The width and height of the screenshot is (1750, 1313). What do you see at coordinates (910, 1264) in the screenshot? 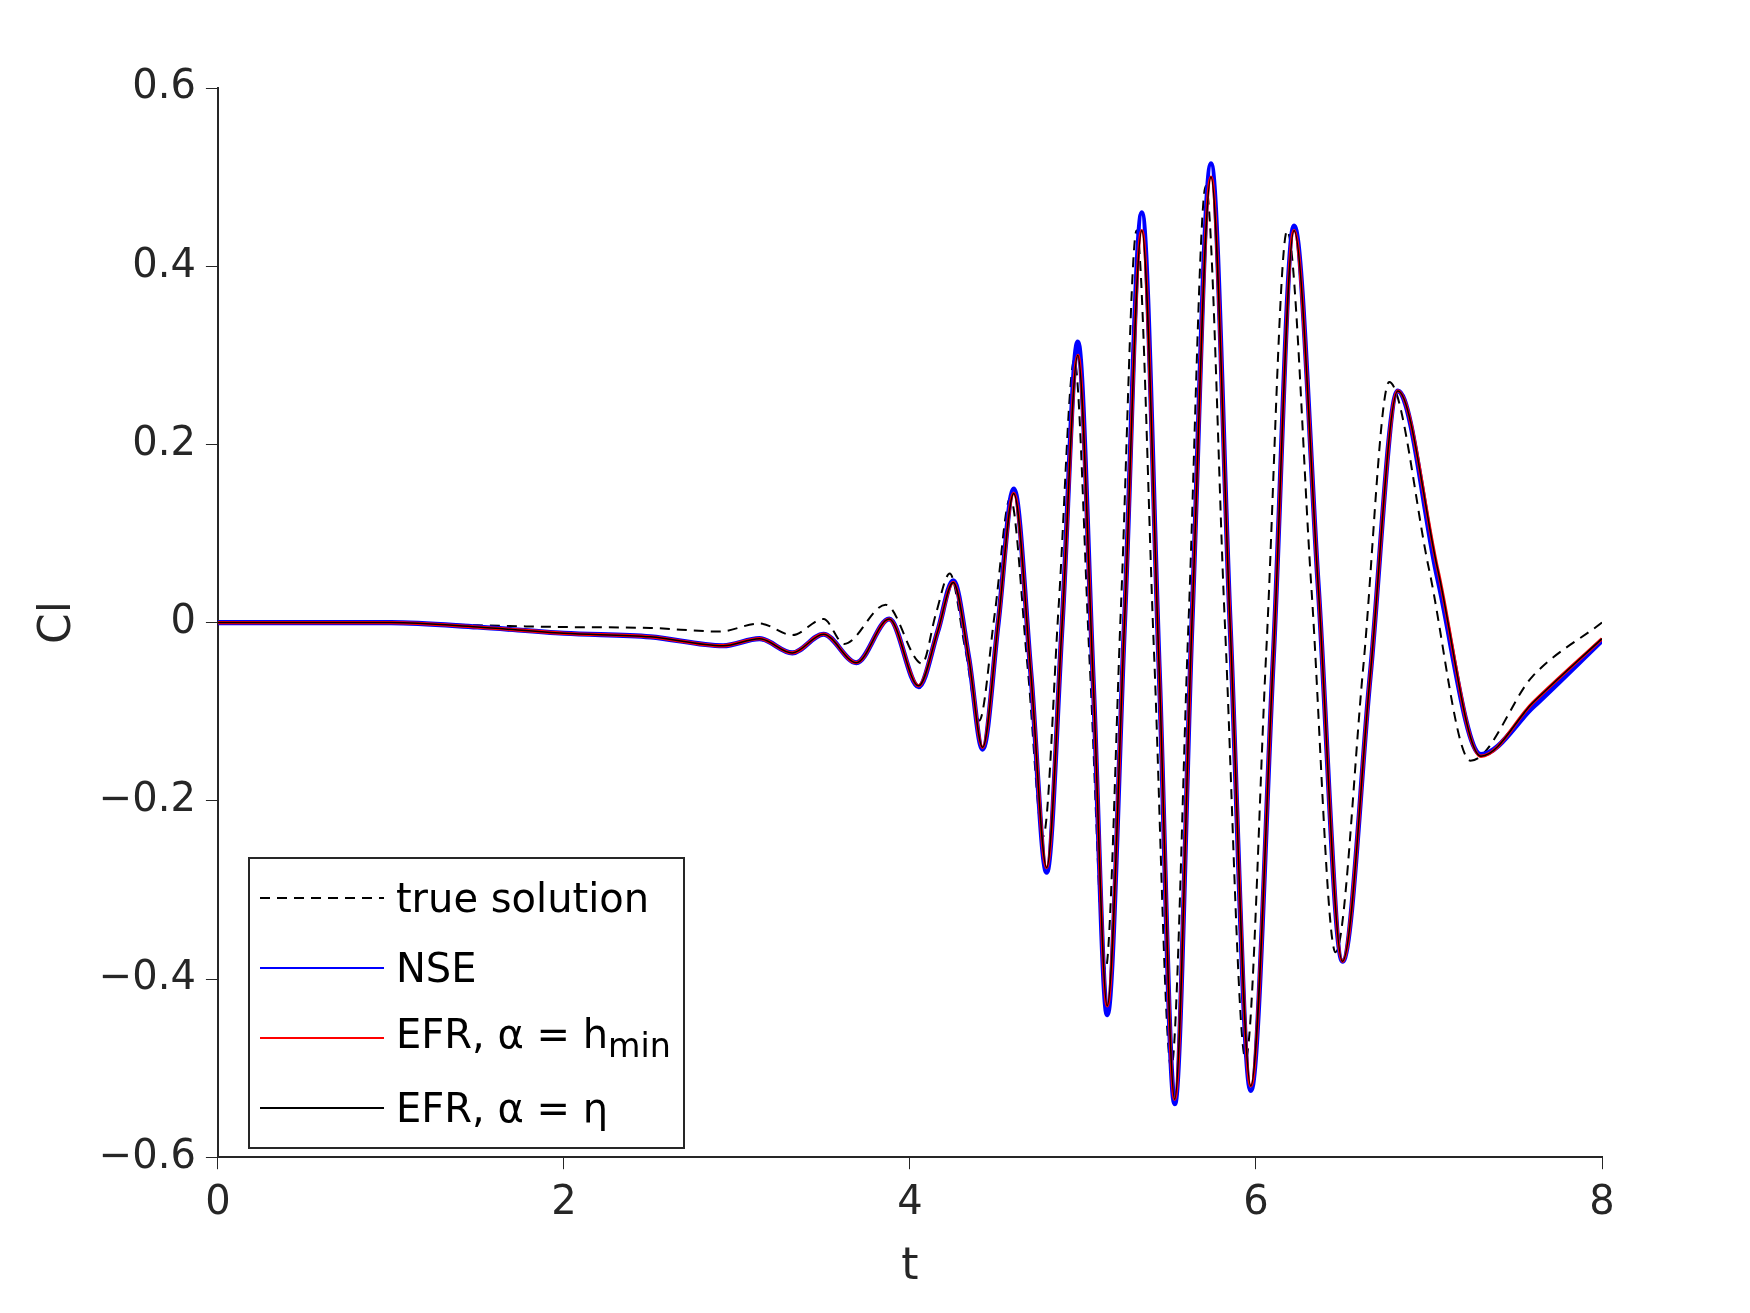
I see `x-axis-title: t` at bounding box center [910, 1264].